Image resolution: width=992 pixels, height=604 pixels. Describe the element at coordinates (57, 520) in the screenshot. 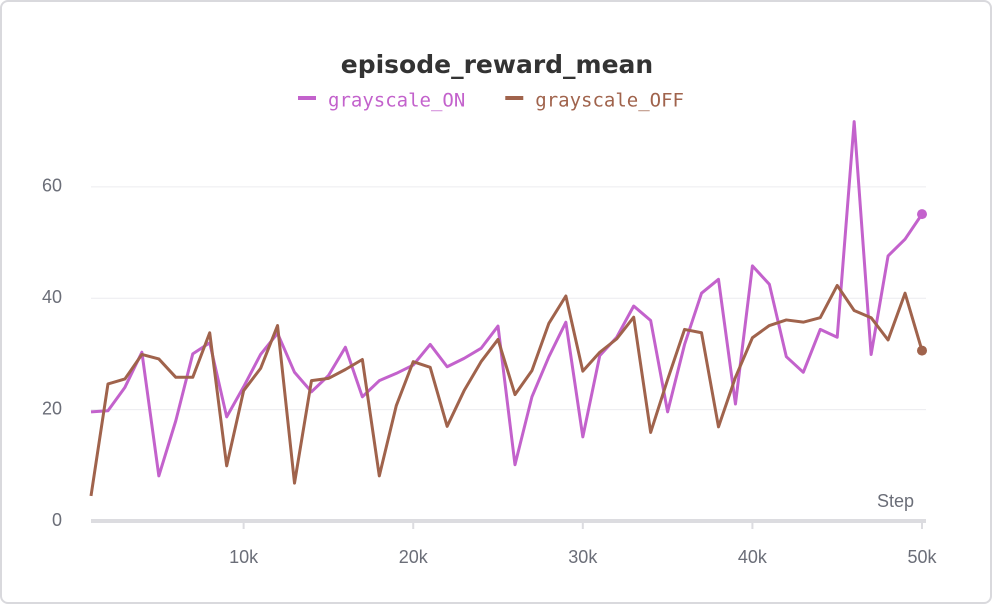

I see `y-tick-label: 0` at that location.